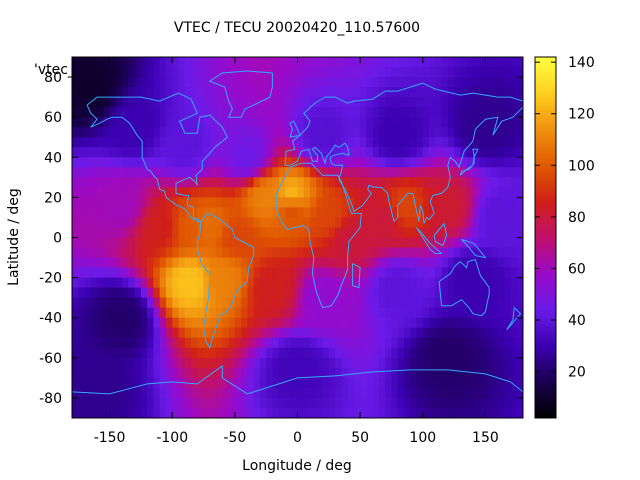 The width and height of the screenshot is (640, 480). Describe the element at coordinates (581, 115) in the screenshot. I see `colorbar-tick-label: 120` at that location.